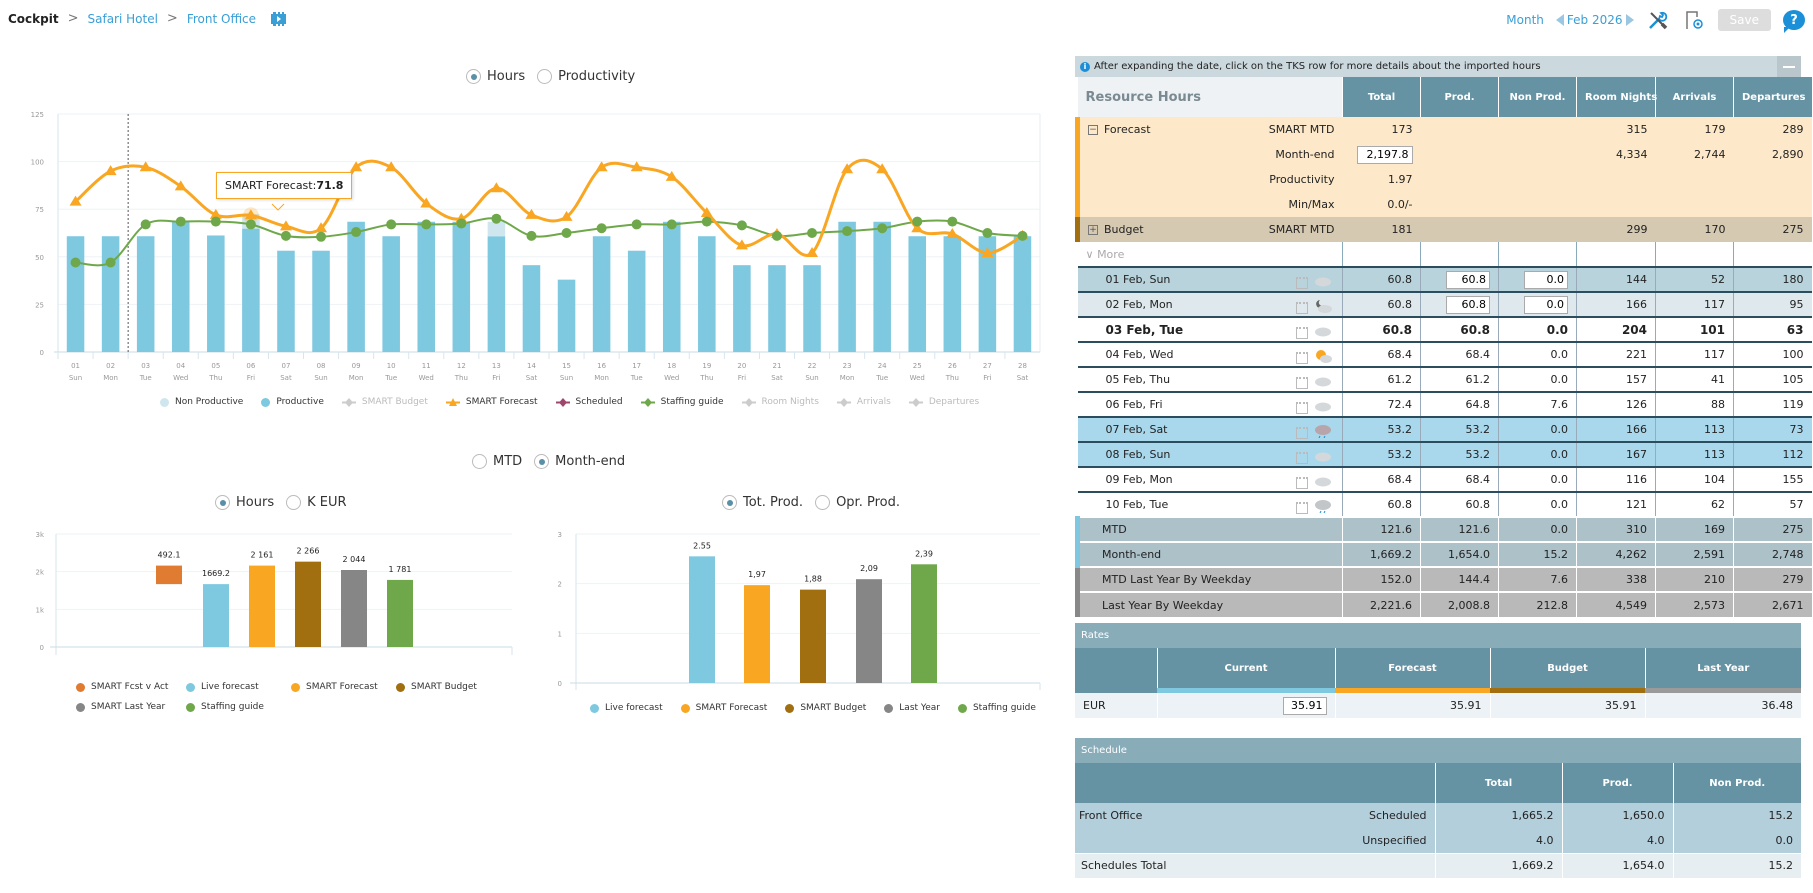 This screenshot has height=893, width=1813. I want to click on legend-item-scheduled: Scheduled, so click(589, 402).